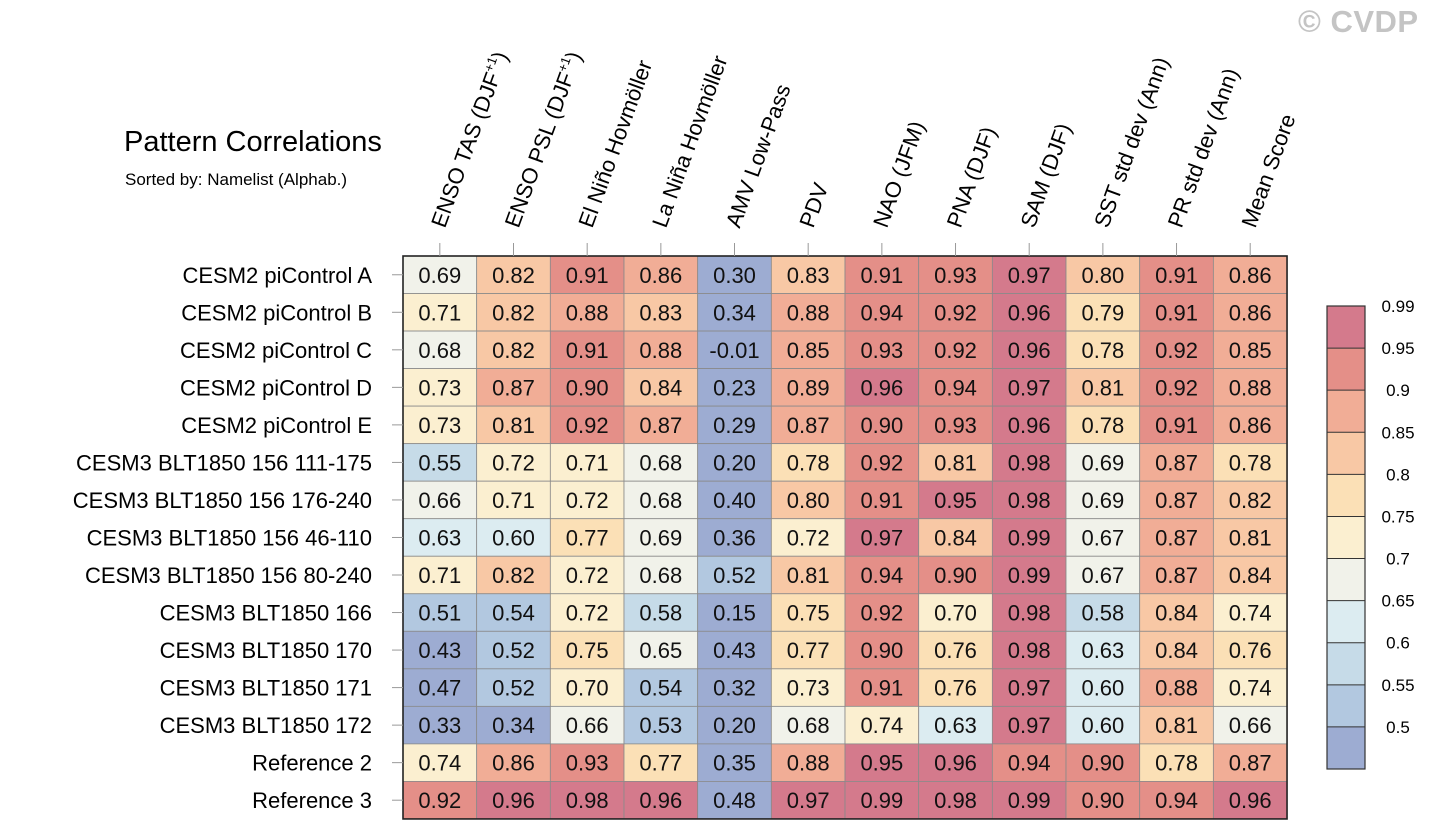 The height and width of the screenshot is (839, 1438). I want to click on cell-value-label: 0.67, so click(1102, 575).